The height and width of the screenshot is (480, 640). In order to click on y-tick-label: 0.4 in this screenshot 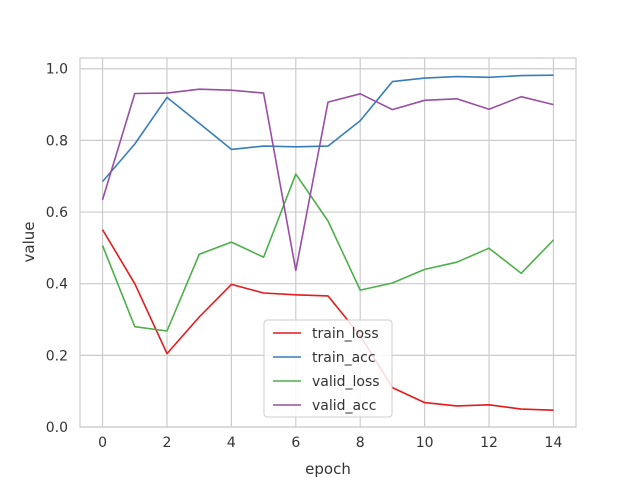, I will do `click(57, 285)`.